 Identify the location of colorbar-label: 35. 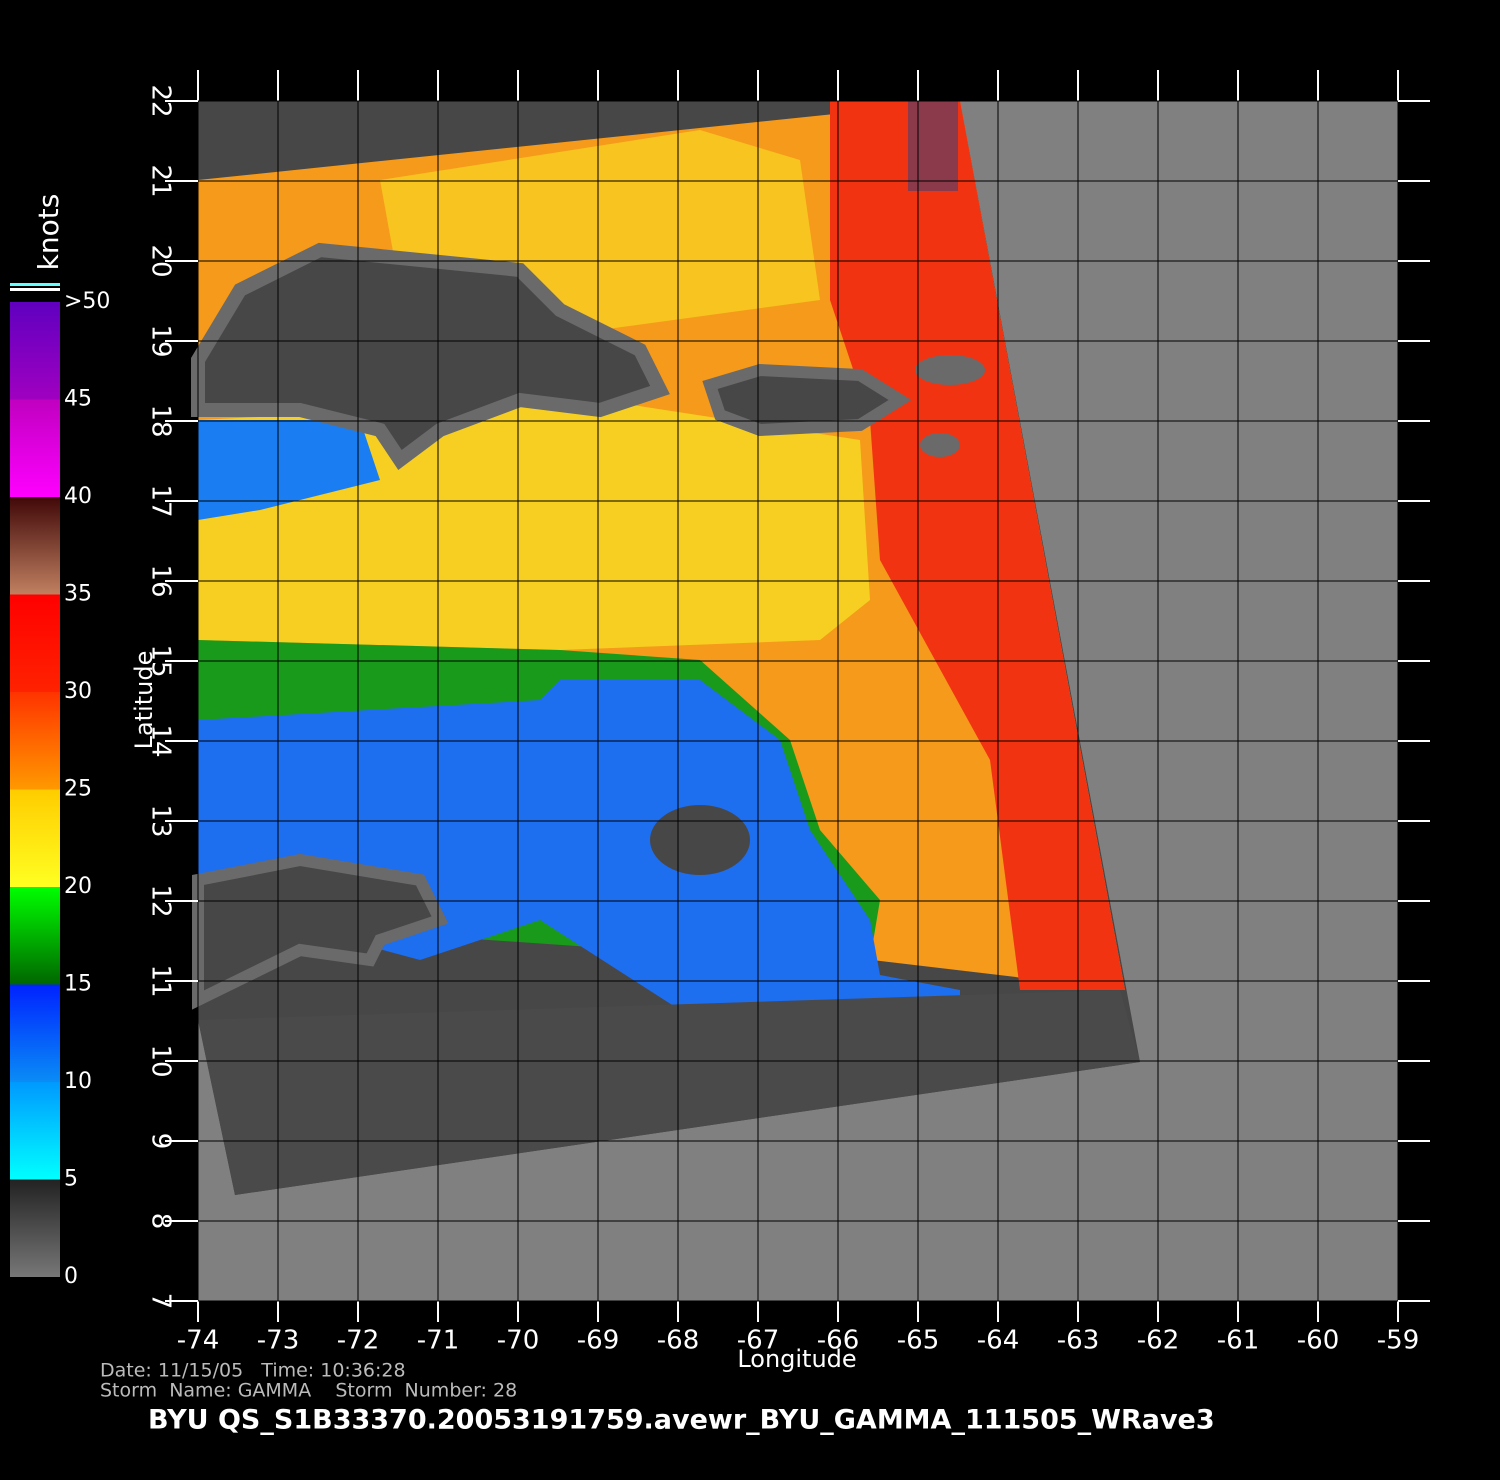
(78, 594).